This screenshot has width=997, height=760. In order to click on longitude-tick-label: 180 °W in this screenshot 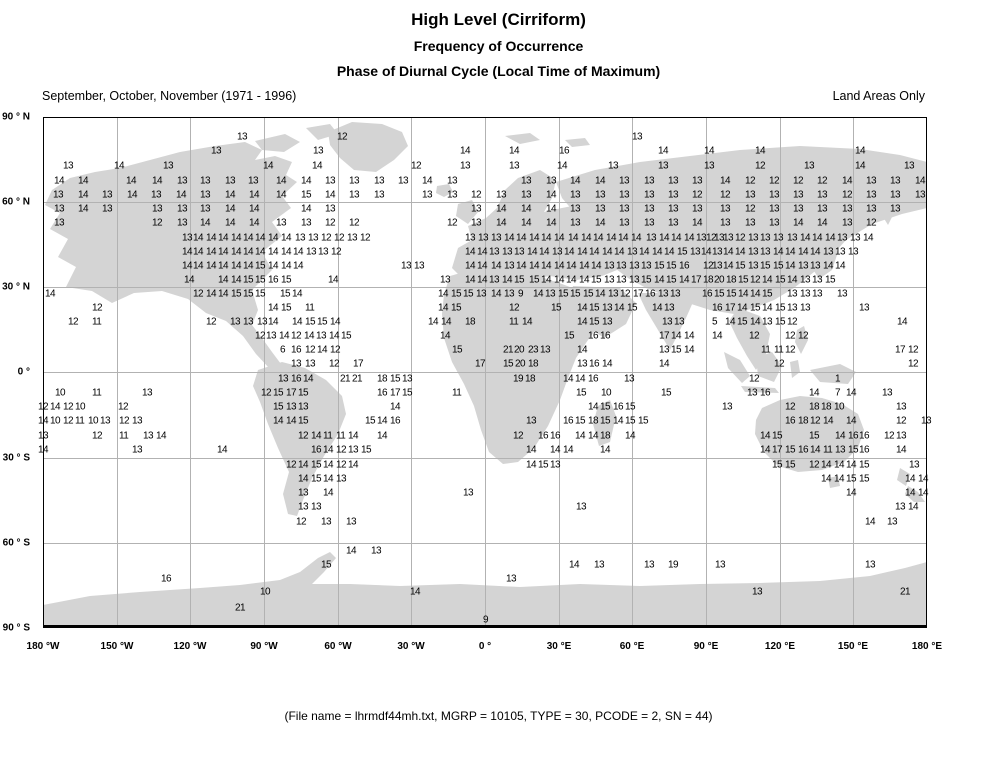, I will do `click(43, 646)`.